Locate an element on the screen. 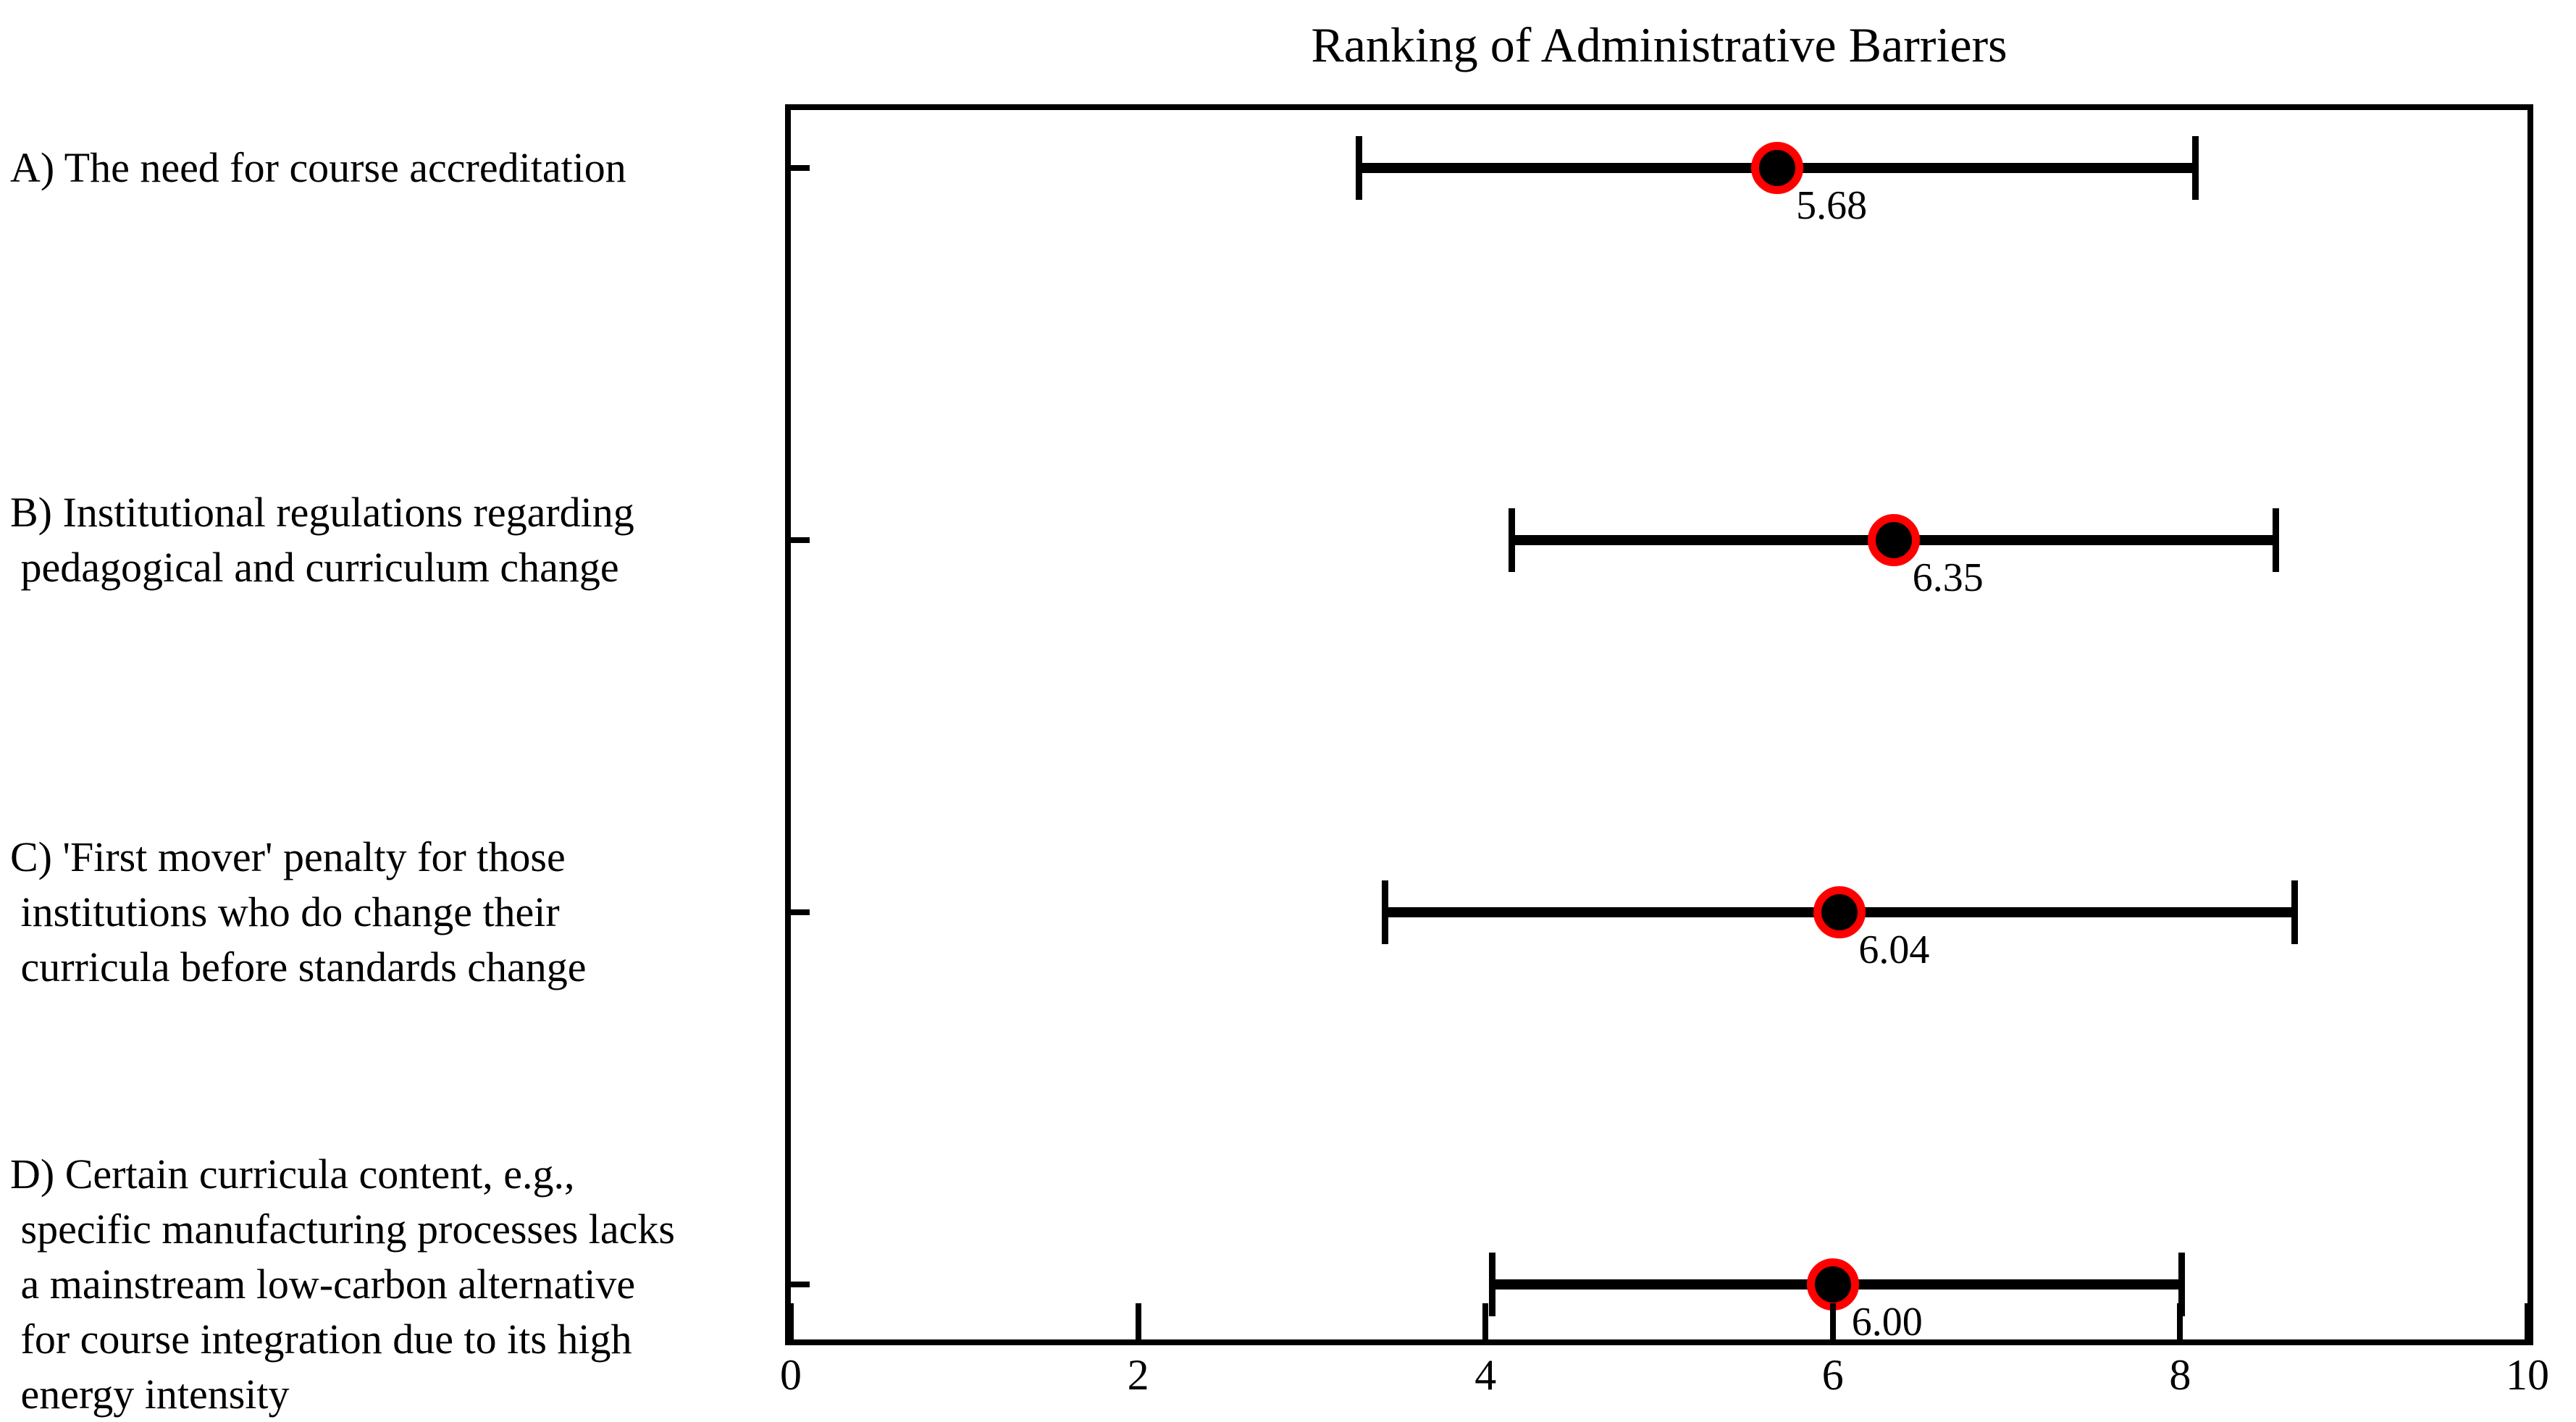 The image size is (2576, 1422). value-label: 5.68 is located at coordinates (1832, 205).